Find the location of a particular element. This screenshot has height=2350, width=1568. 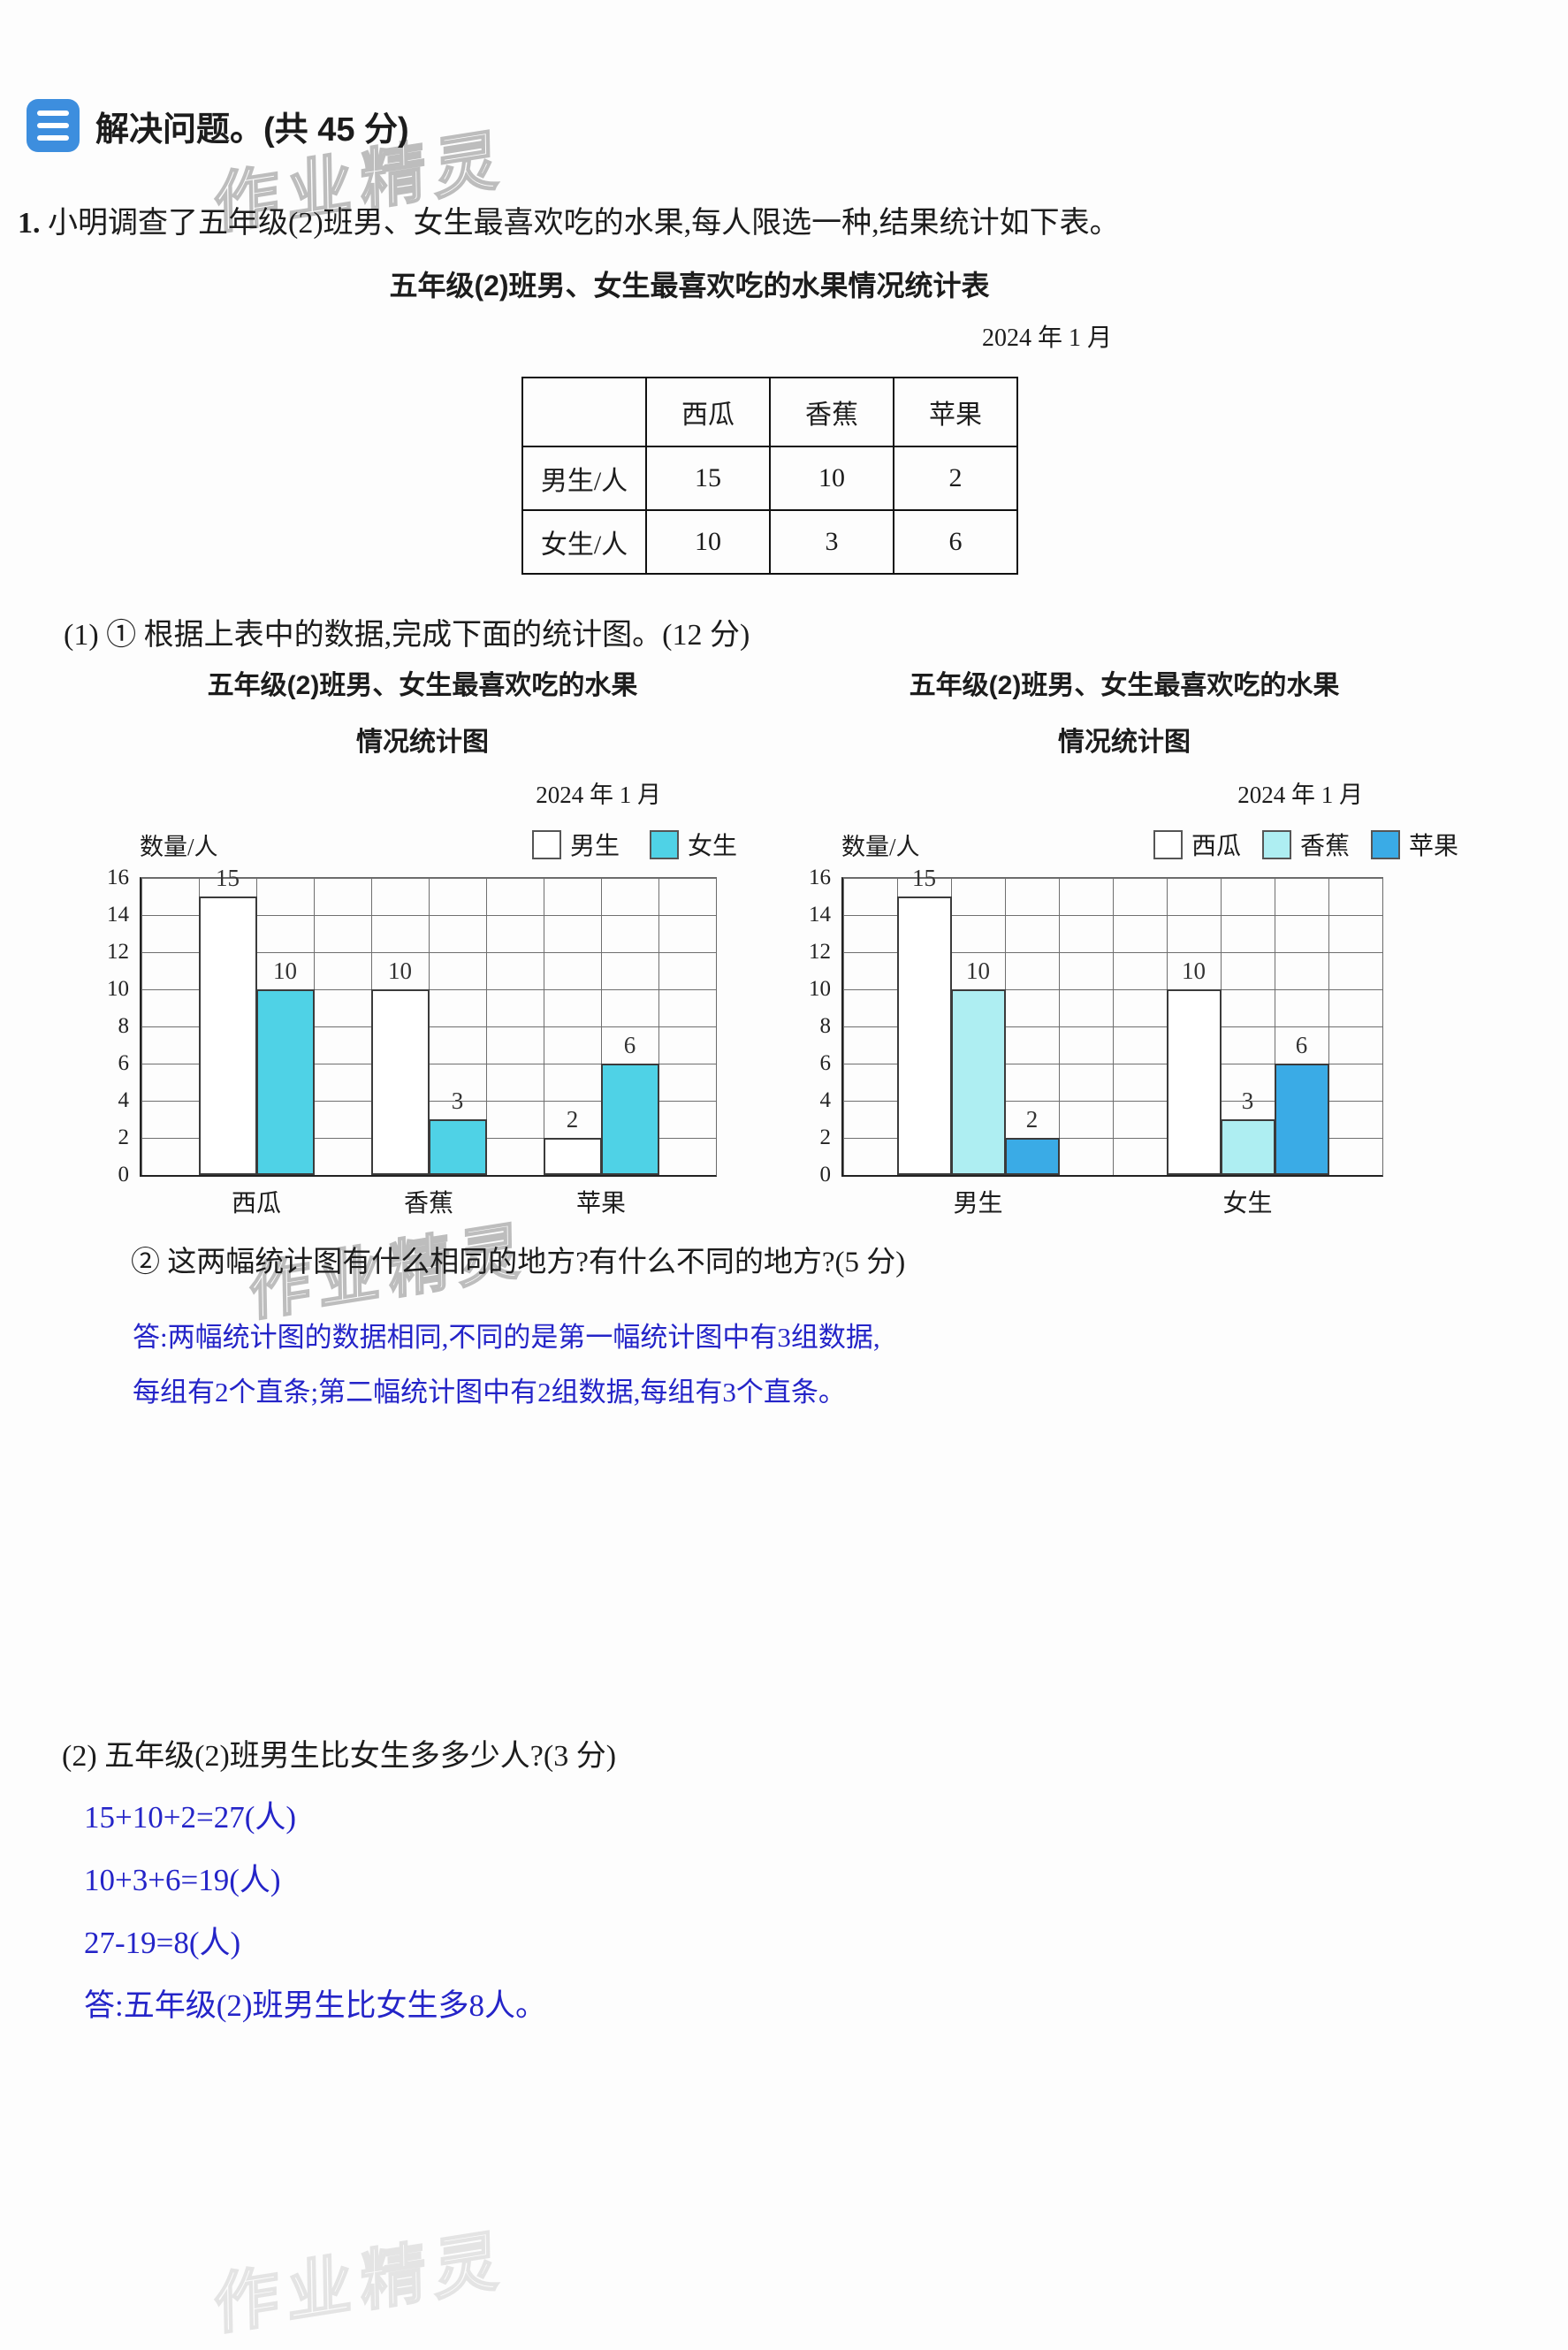

question2-answer: 答:五年级(2)班男生比女生多8人。 is located at coordinates (315, 2005).